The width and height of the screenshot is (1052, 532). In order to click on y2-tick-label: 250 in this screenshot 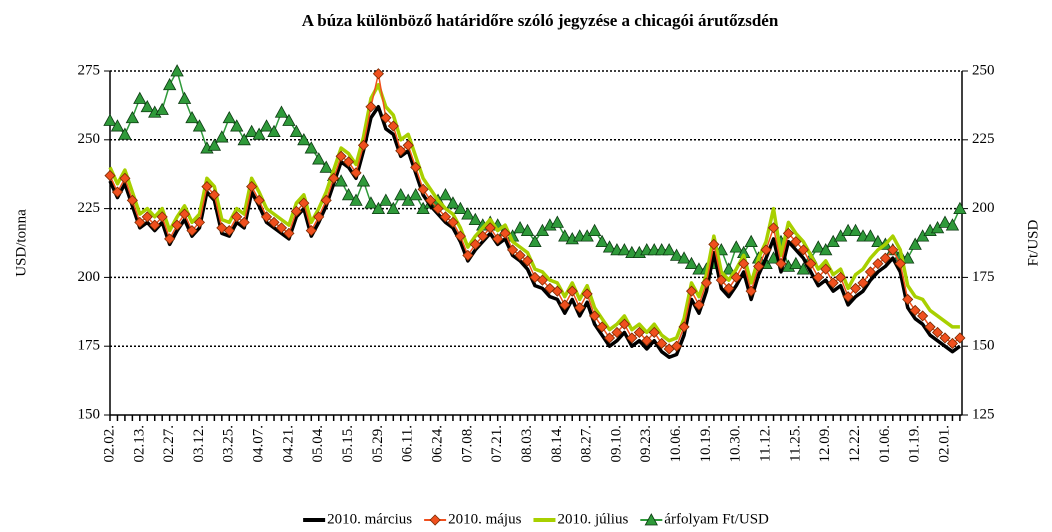, I will do `click(983, 70)`.